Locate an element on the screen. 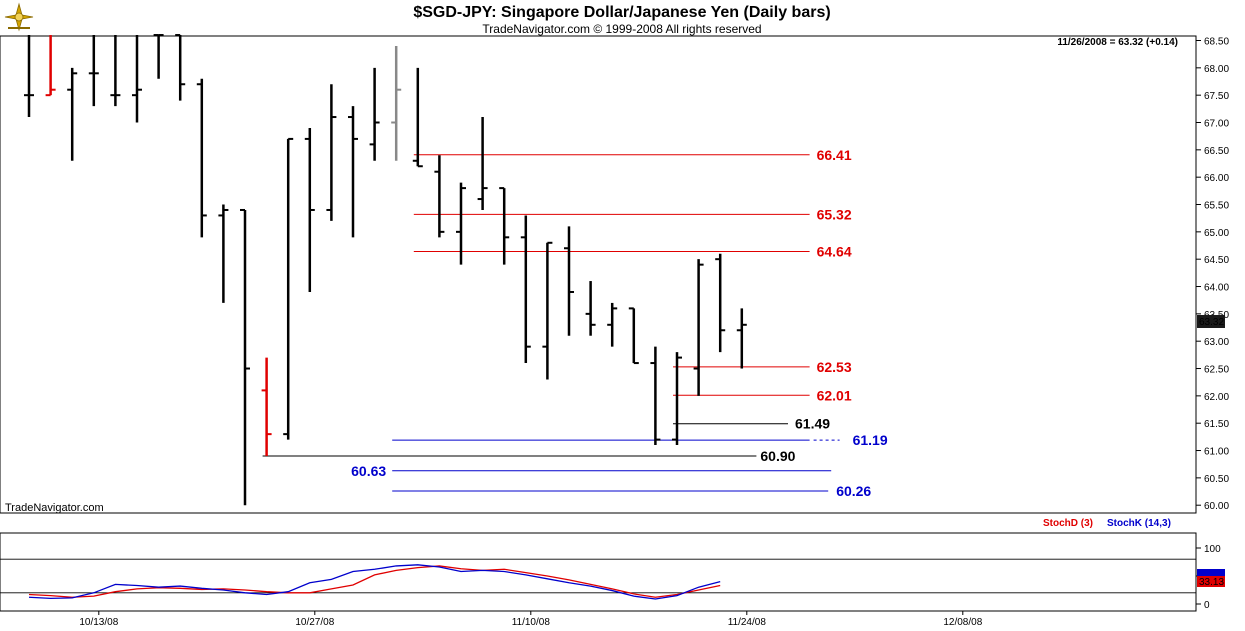 This screenshot has width=1245, height=631. stochastic-oscillator: 100500 is located at coordinates (610, 577).